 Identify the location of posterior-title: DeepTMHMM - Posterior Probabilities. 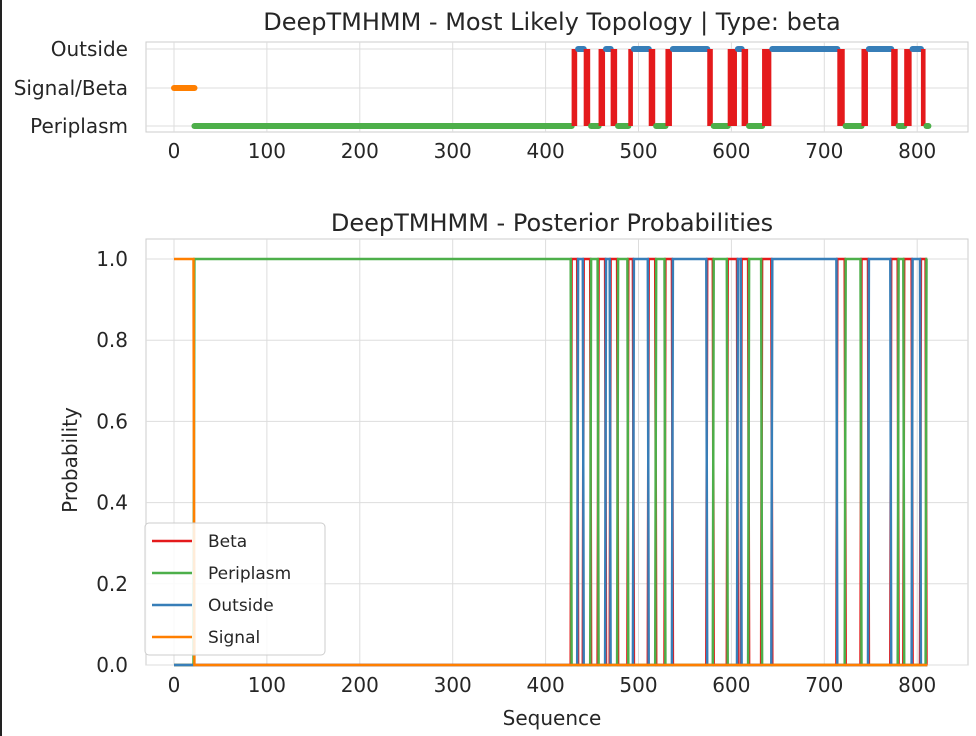
(552, 223).